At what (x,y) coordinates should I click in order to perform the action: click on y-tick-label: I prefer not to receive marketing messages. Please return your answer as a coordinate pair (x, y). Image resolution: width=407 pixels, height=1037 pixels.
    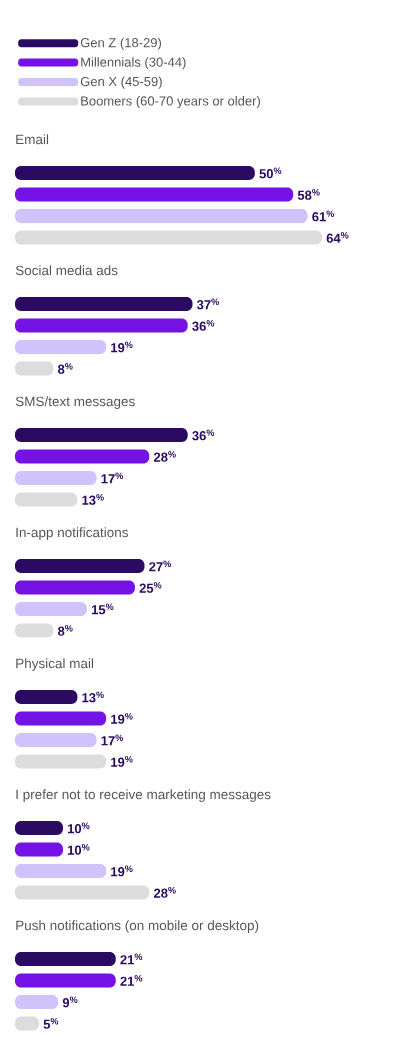
    Looking at the image, I should click on (143, 795).